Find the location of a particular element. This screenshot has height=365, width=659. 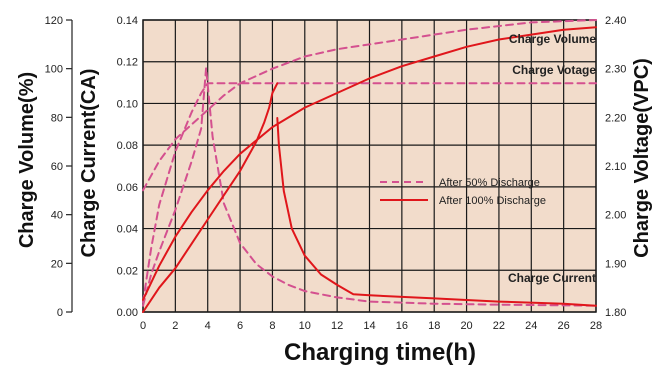

annotation-charge-current: Charge Current is located at coordinates (552, 278).